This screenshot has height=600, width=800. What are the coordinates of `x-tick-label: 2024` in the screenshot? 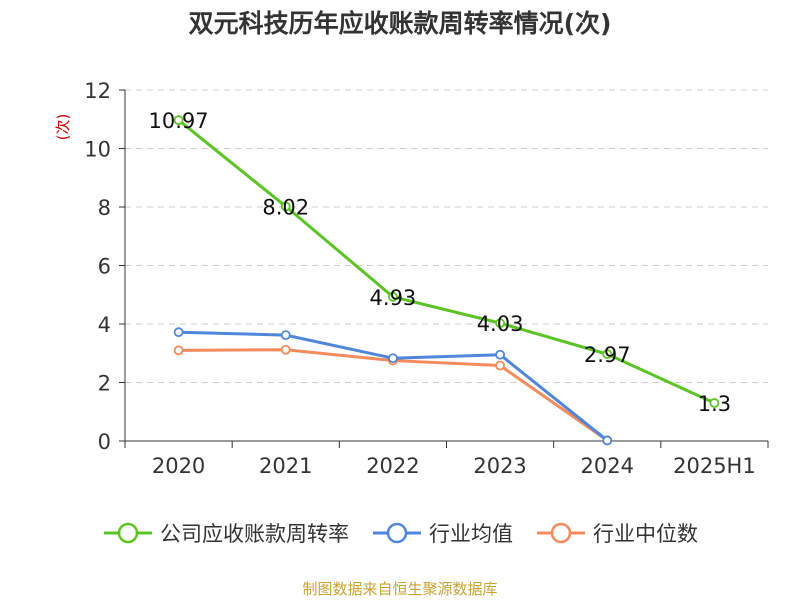 It's located at (607, 466).